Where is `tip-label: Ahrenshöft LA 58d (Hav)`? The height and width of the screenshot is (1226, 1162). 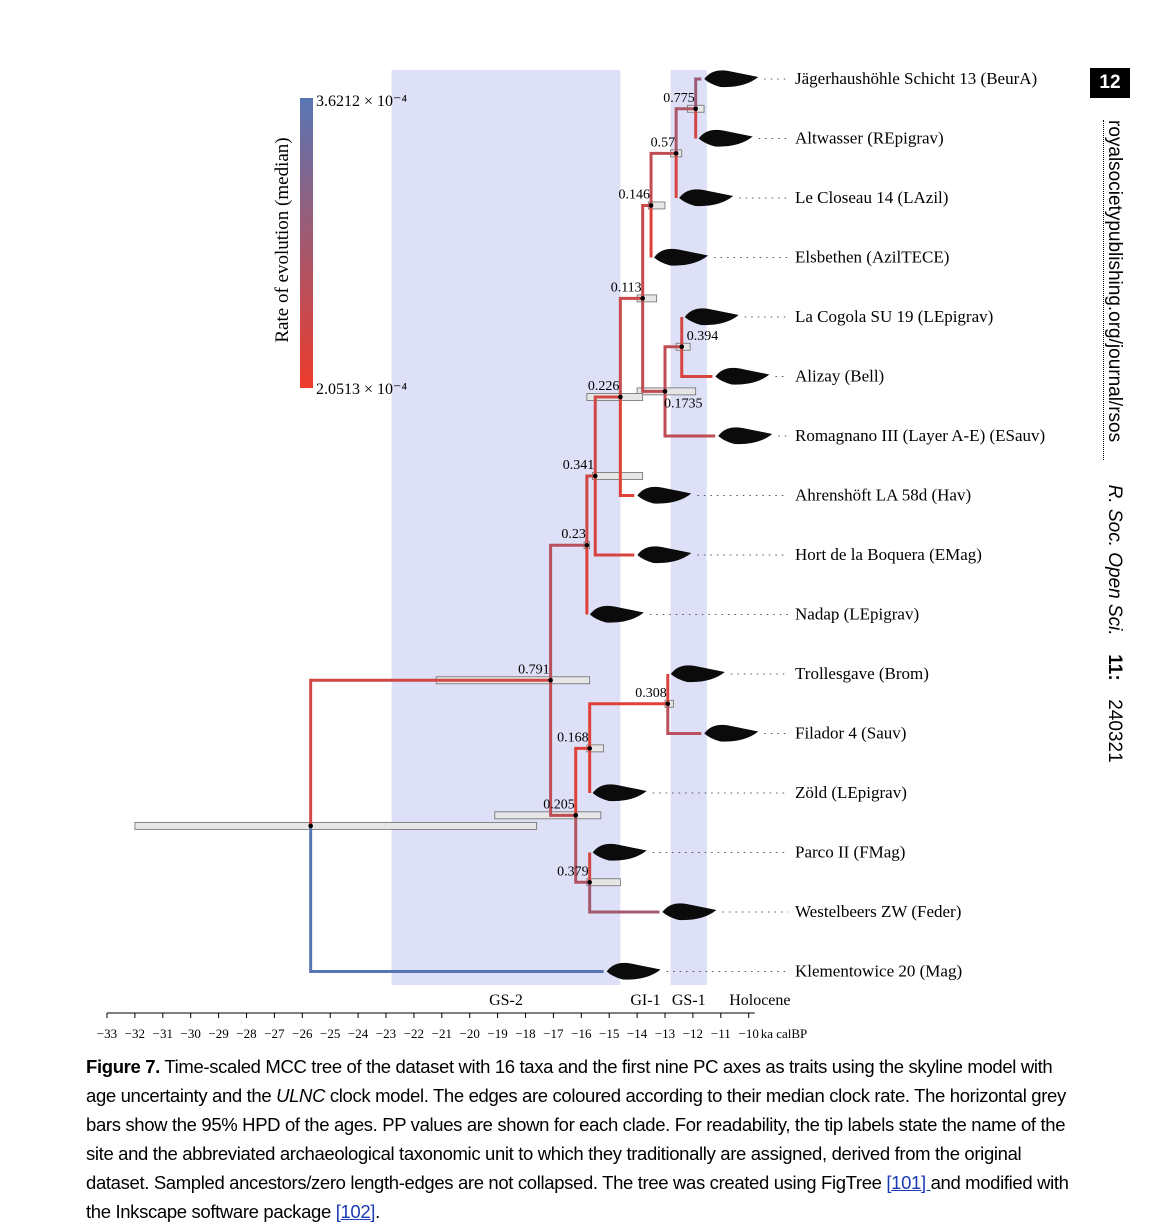 tip-label: Ahrenshöft LA 58d (Hav) is located at coordinates (883, 495).